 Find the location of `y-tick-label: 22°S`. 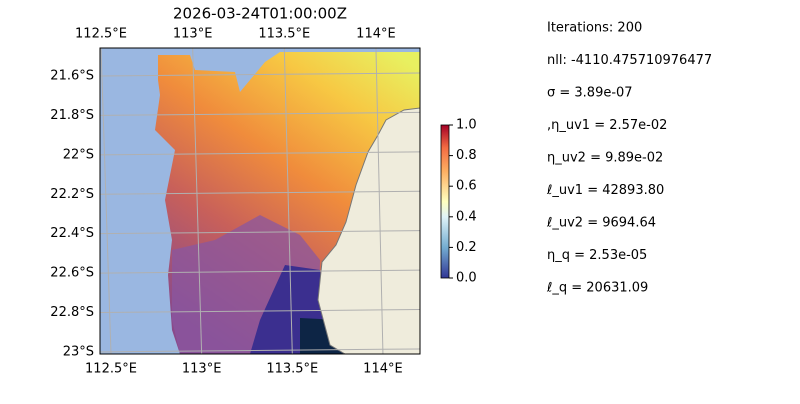

y-tick-label: 22°S is located at coordinates (78, 154).